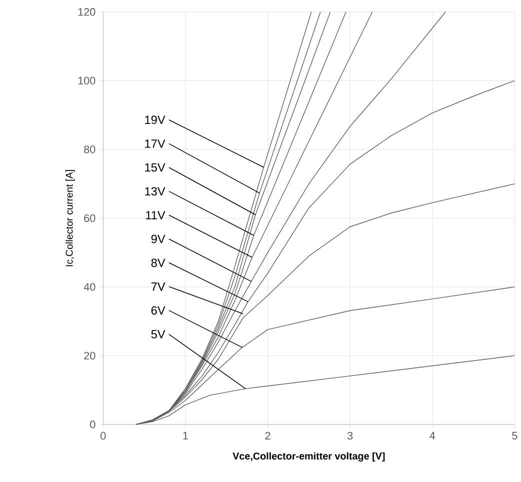 The image size is (521, 482). What do you see at coordinates (158, 334) in the screenshot?
I see `annotation: 5V` at bounding box center [158, 334].